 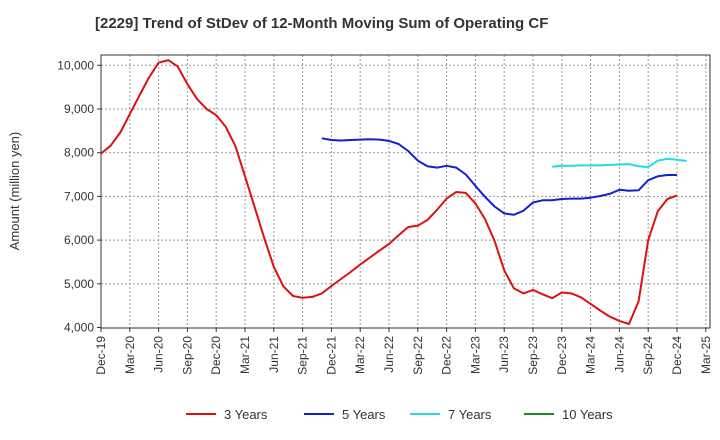 What do you see at coordinates (591, 355) in the screenshot?
I see `x-tick-label: Mar-24` at bounding box center [591, 355].